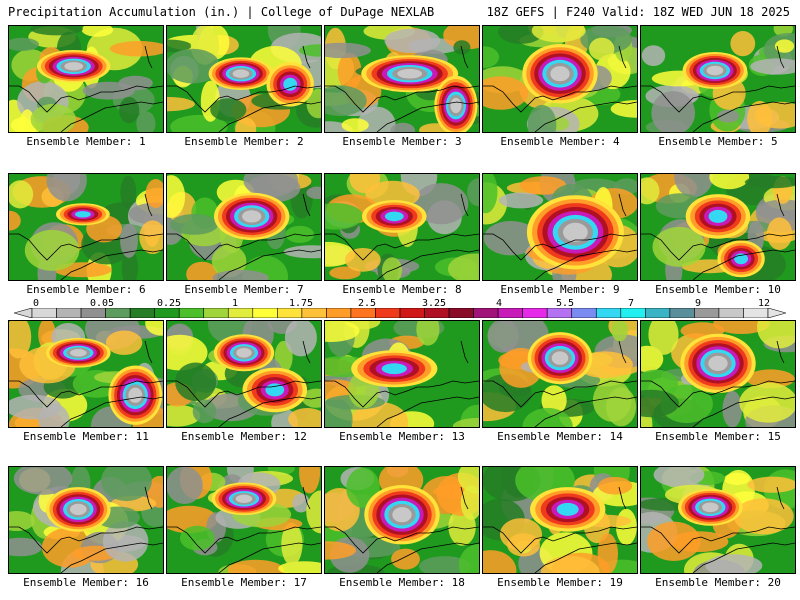 The width and height of the screenshot is (800, 600). I want to click on ensemble-member-label: Ensemble Member: 19, so click(560, 582).